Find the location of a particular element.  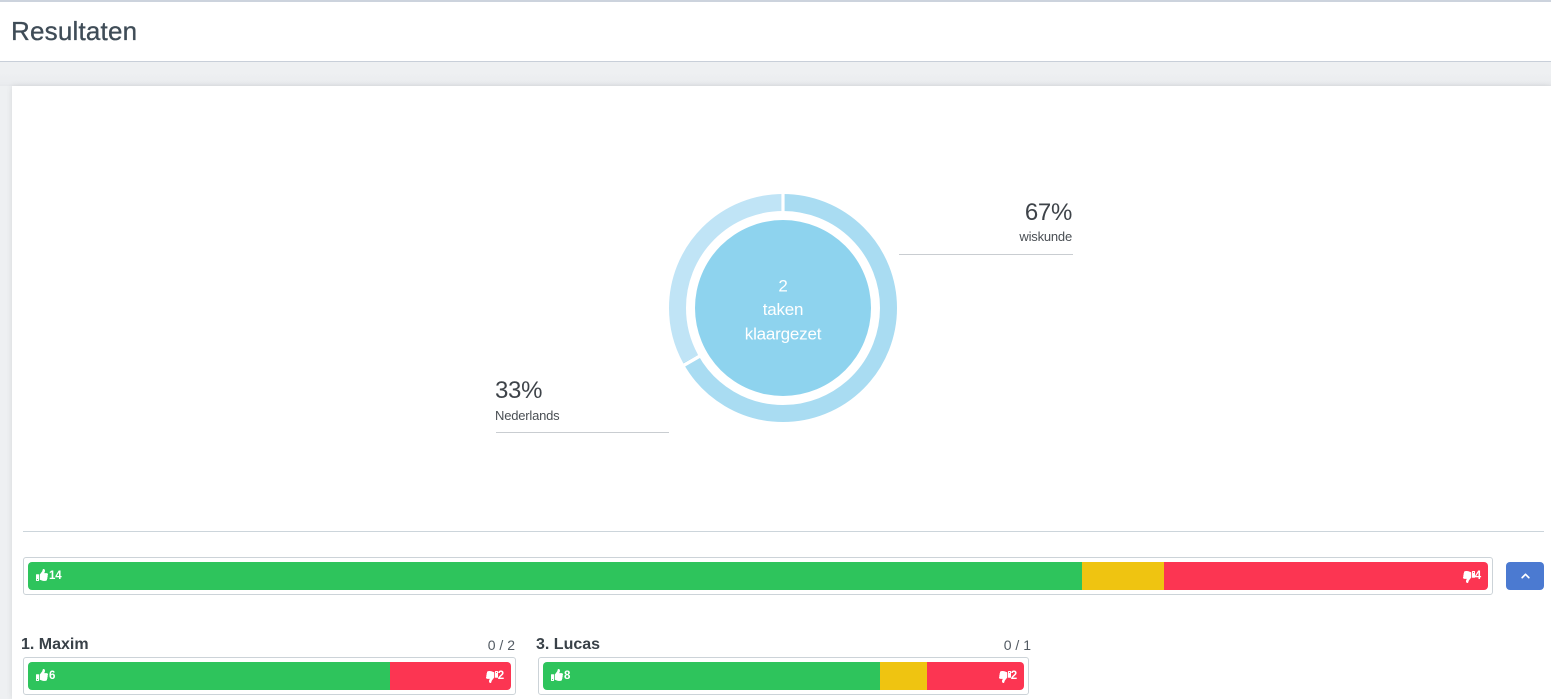

svg-text: 2 is located at coordinates (782, 286).